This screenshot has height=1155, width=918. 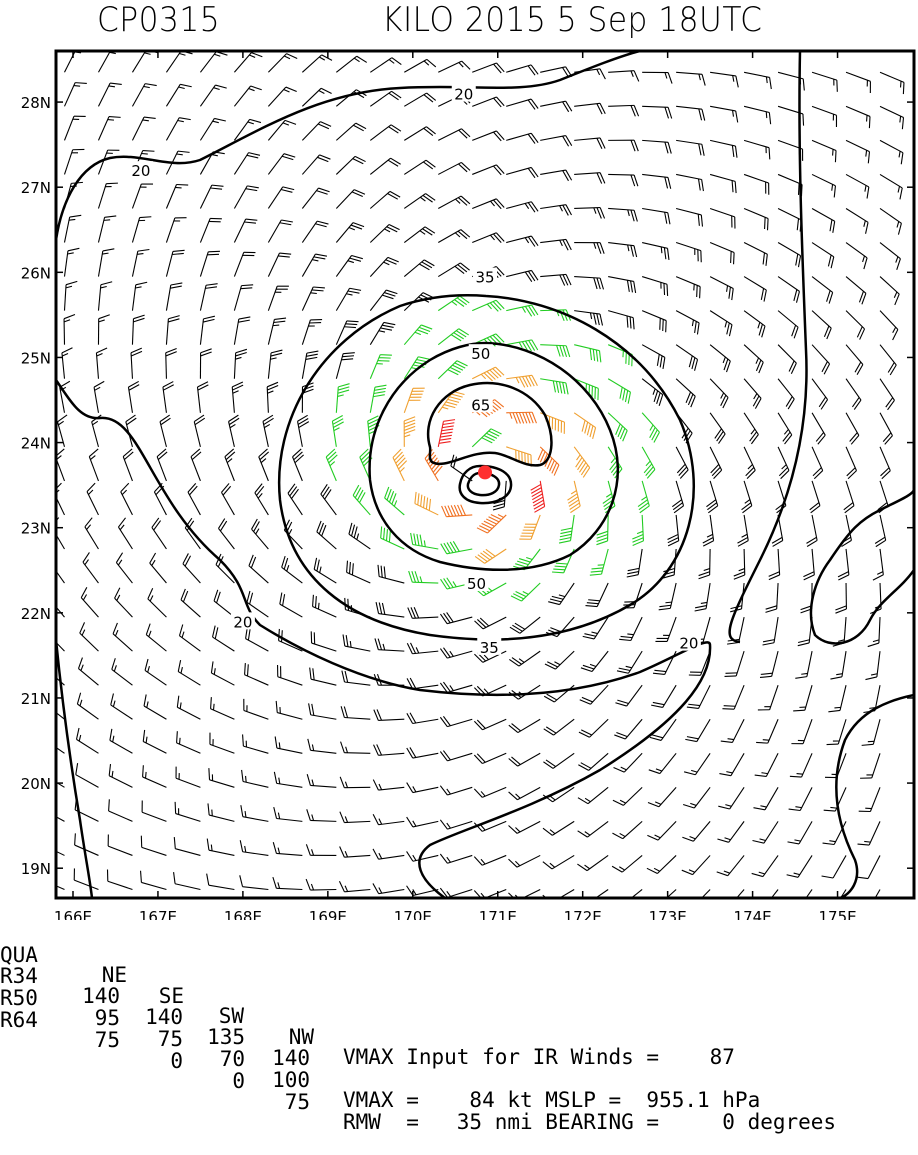 I want to click on x-tick-label: 171E, so click(x=498, y=914).